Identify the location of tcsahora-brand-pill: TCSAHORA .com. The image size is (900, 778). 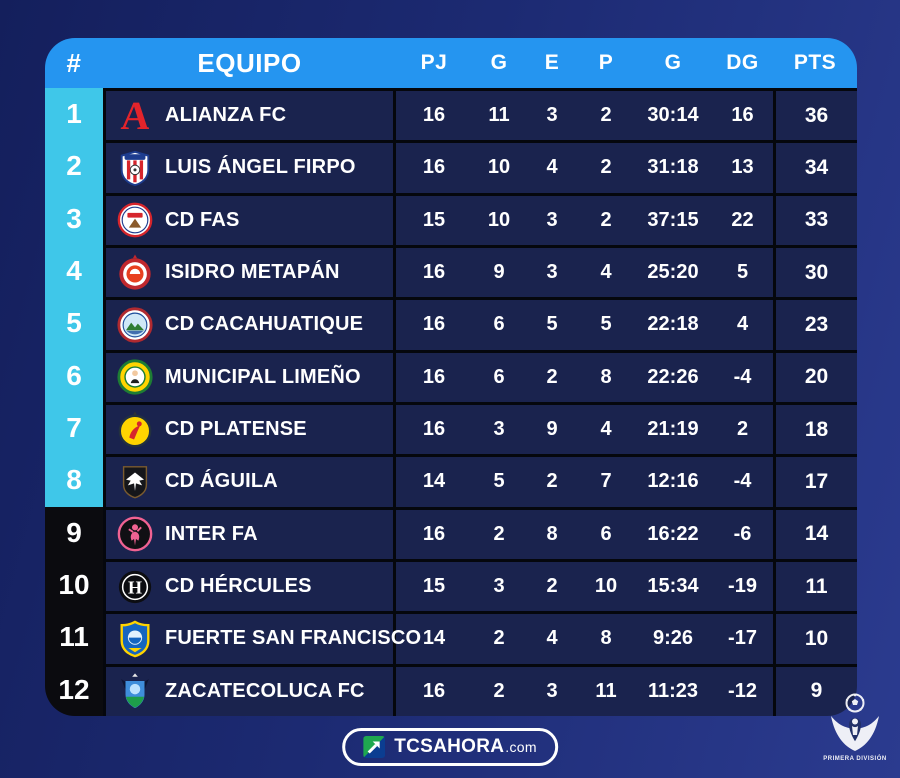
(450, 747).